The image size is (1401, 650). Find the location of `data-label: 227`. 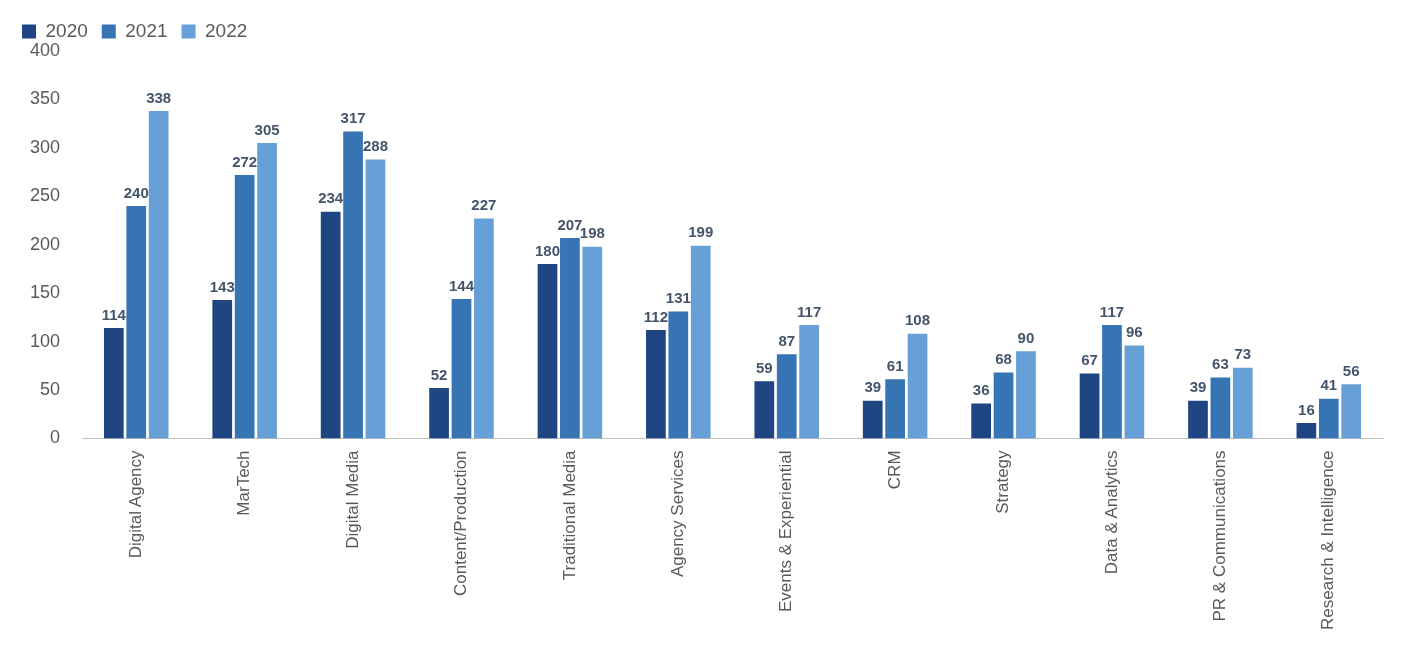

data-label: 227 is located at coordinates (484, 205).